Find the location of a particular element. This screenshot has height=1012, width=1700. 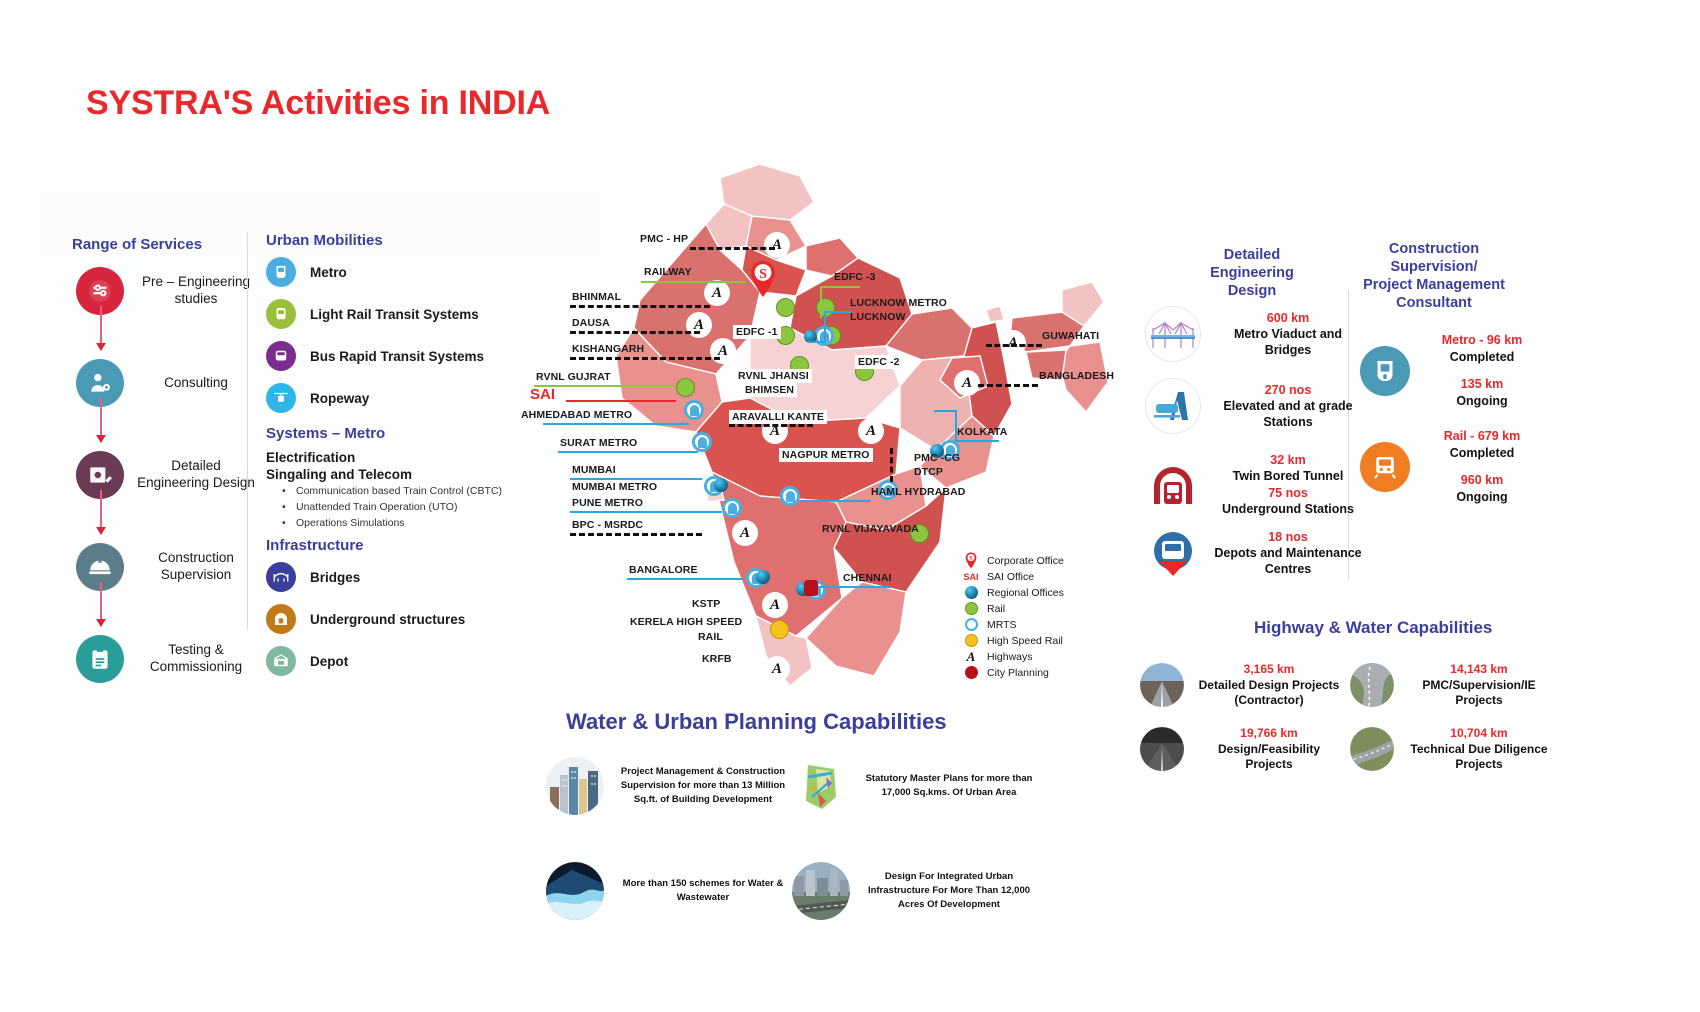

legend-label: Rail is located at coordinates (996, 608).